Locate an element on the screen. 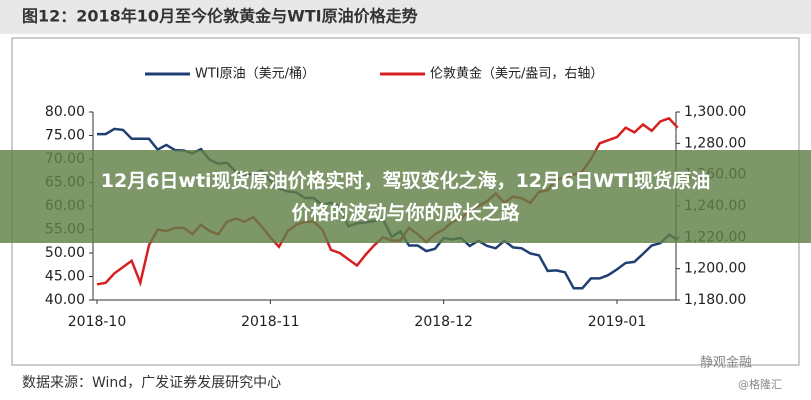 This screenshot has height=400, width=811. title-bar is located at coordinates (405, 17).